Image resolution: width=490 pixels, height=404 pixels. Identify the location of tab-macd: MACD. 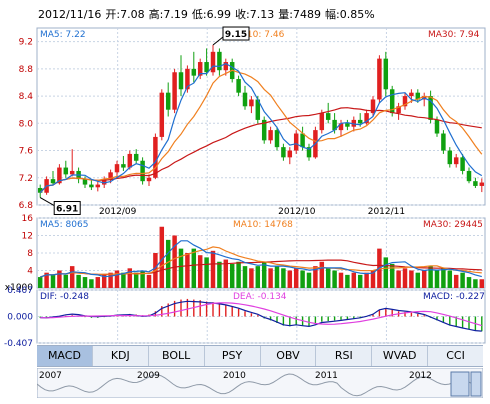
(65, 356).